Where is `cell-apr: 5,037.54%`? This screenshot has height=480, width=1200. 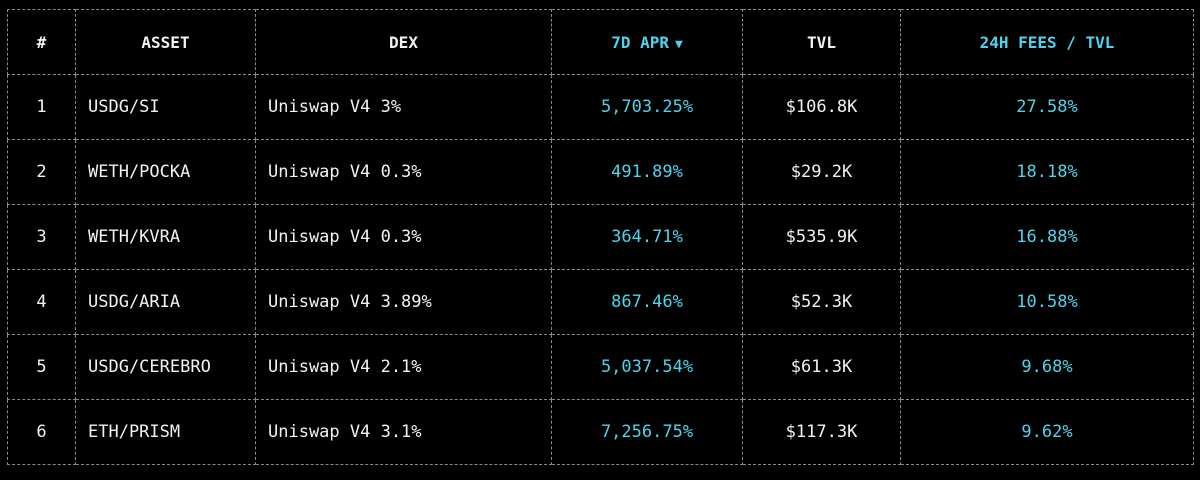 cell-apr: 5,037.54% is located at coordinates (647, 367).